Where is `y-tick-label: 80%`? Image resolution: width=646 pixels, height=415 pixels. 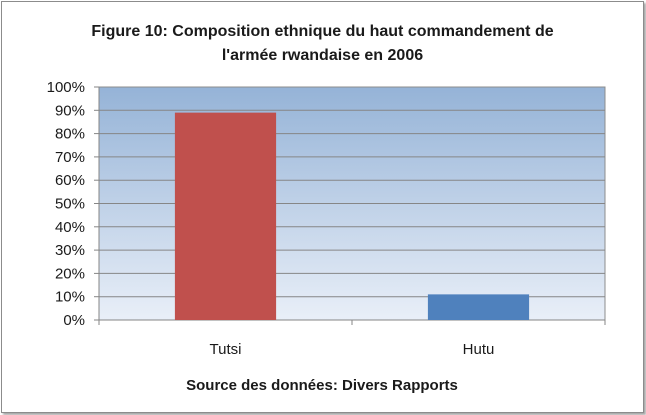
y-tick-label: 80% is located at coordinates (70, 134).